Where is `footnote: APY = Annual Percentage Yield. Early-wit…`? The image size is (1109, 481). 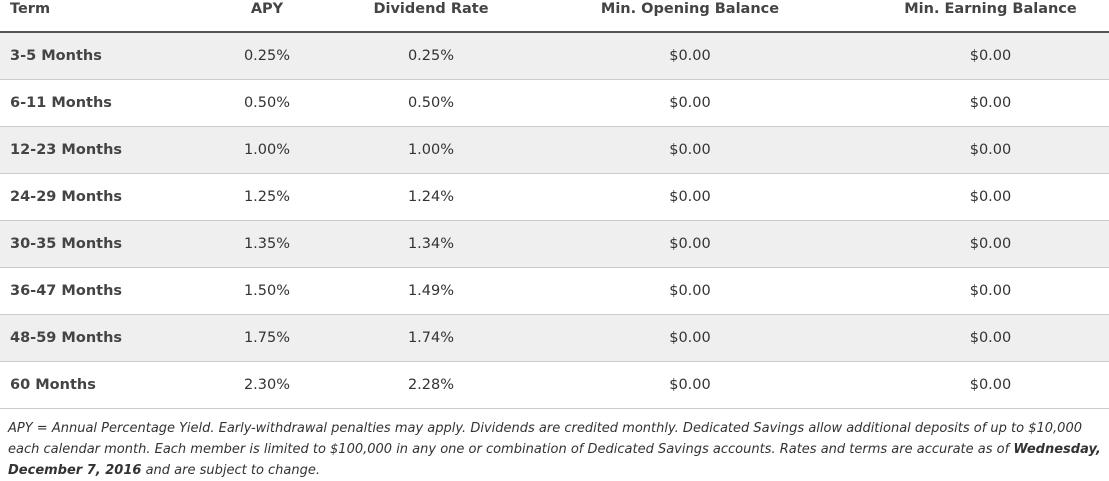 footnote: APY = Annual Percentage Yield. Early-wit… is located at coordinates (554, 445).